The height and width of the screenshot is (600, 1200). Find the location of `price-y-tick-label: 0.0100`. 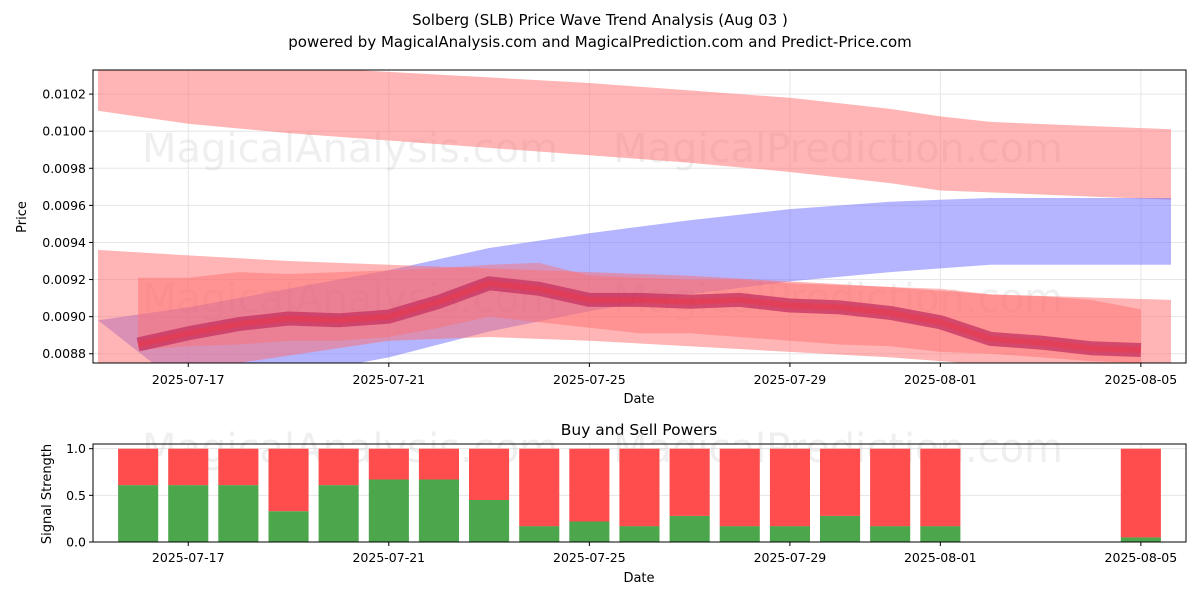

price-y-tick-label: 0.0100 is located at coordinates (64, 131).